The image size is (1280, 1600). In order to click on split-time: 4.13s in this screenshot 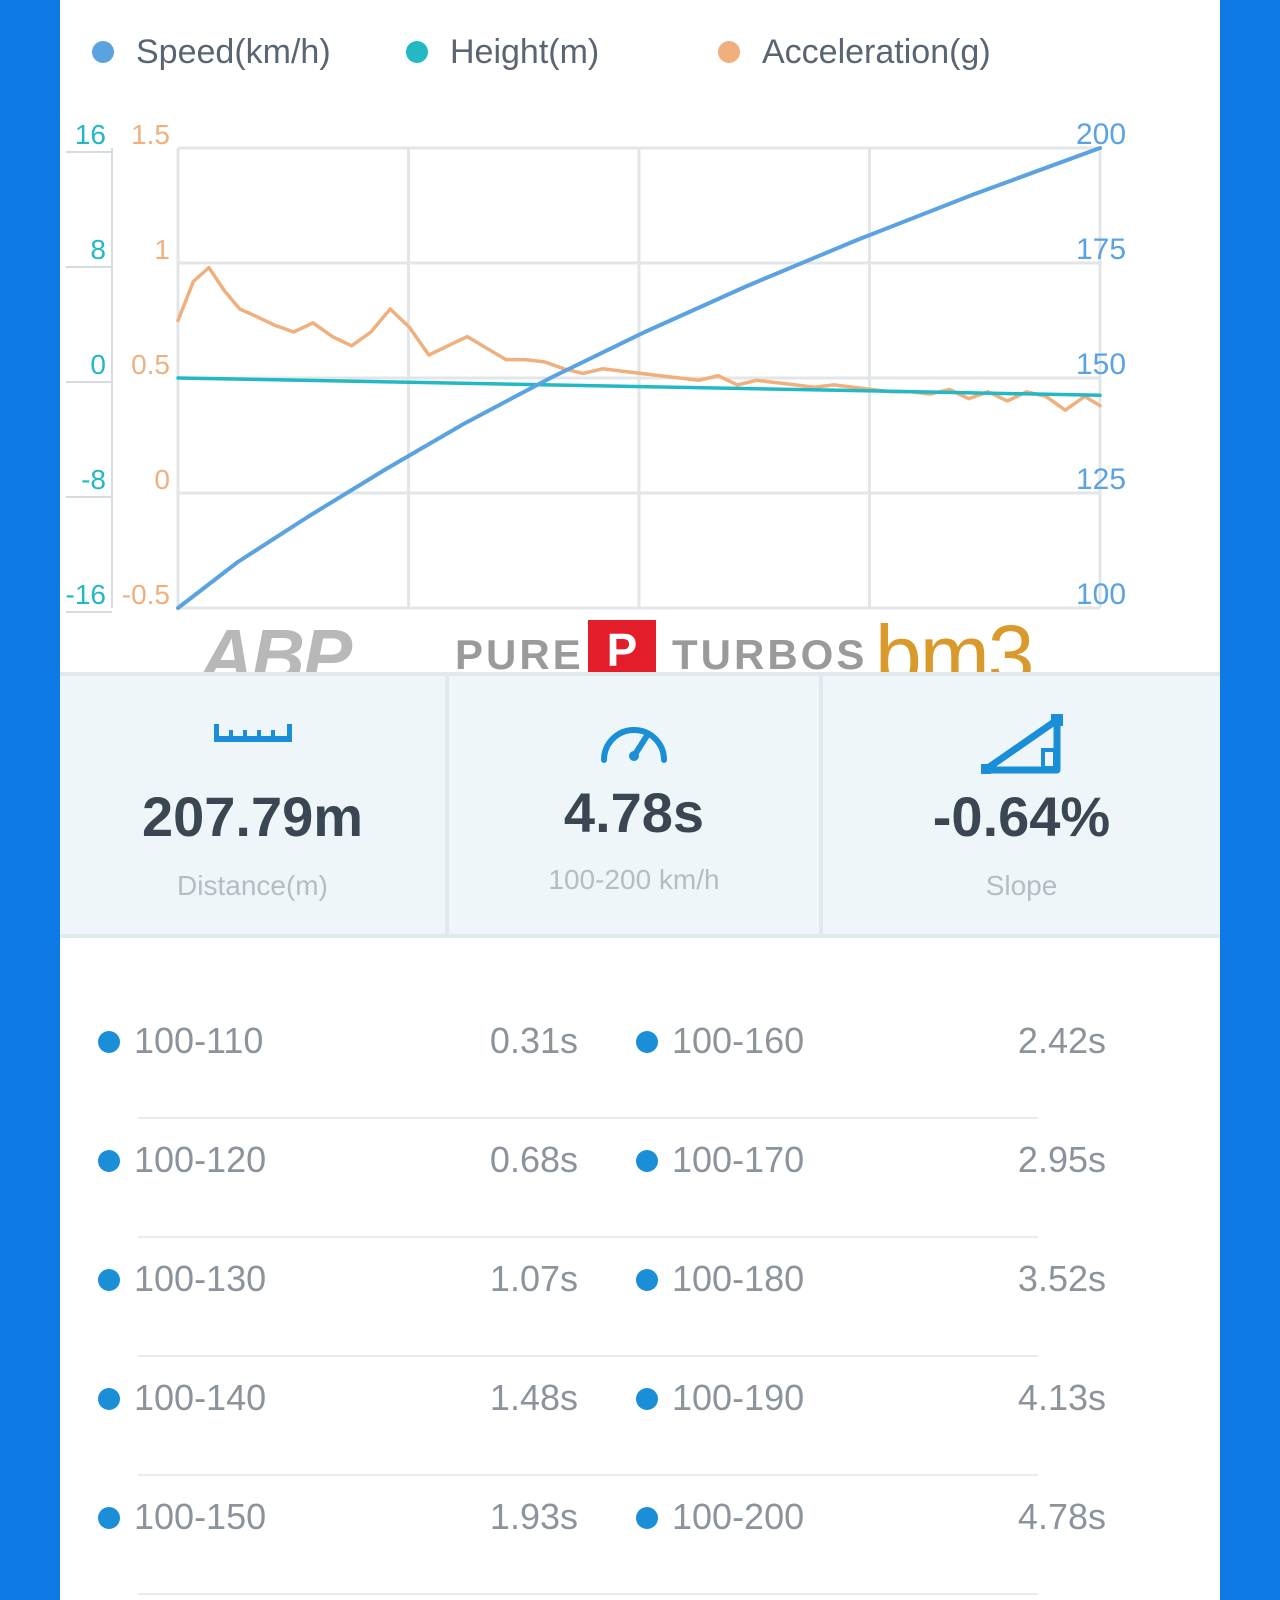, I will do `click(1061, 1397)`.